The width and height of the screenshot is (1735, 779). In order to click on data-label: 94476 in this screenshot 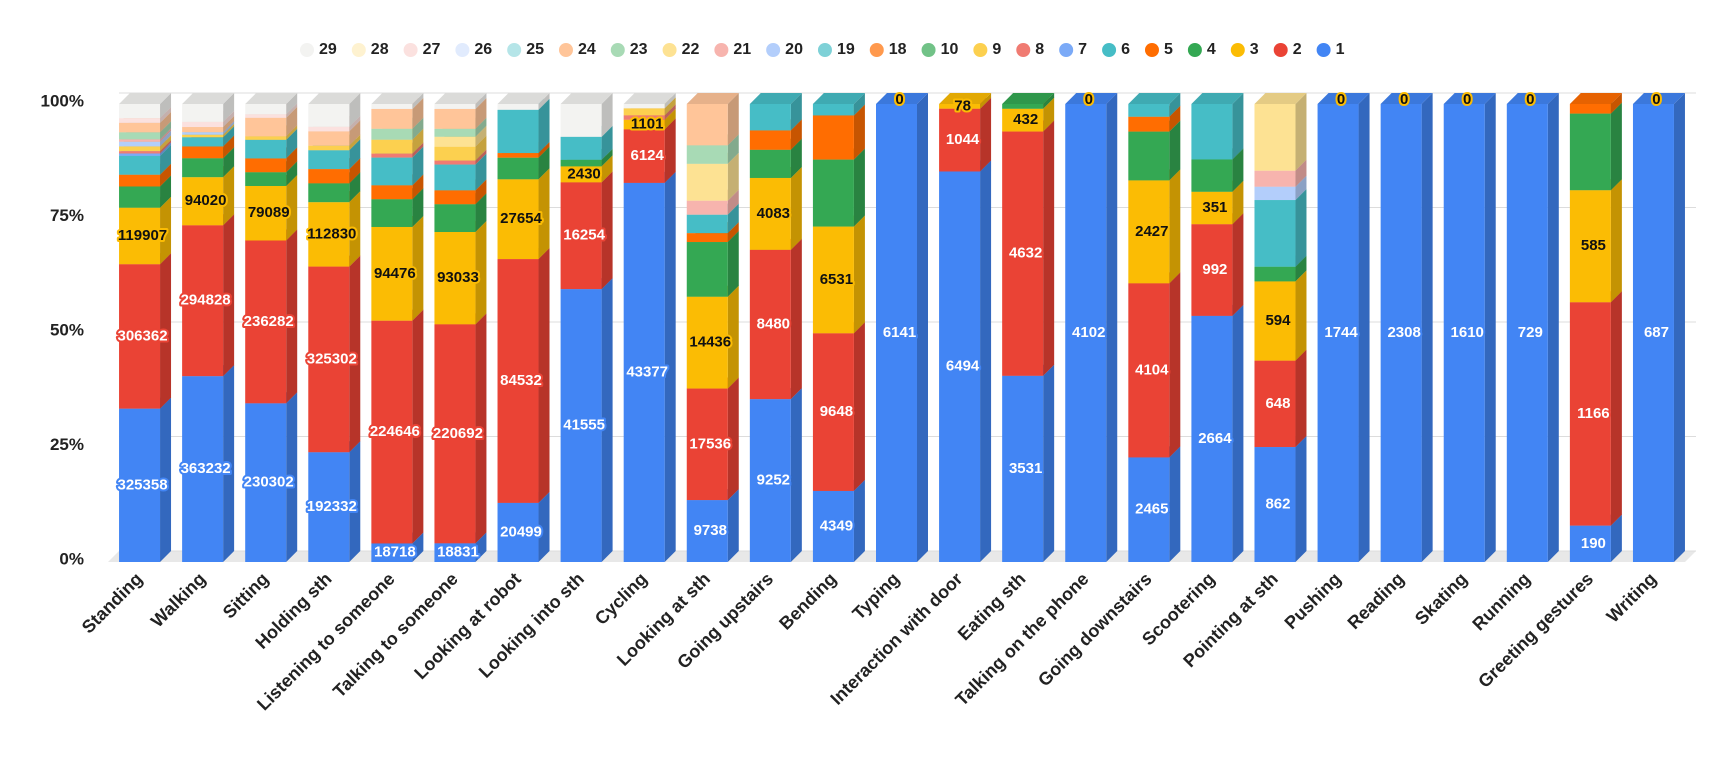, I will do `click(395, 273)`.